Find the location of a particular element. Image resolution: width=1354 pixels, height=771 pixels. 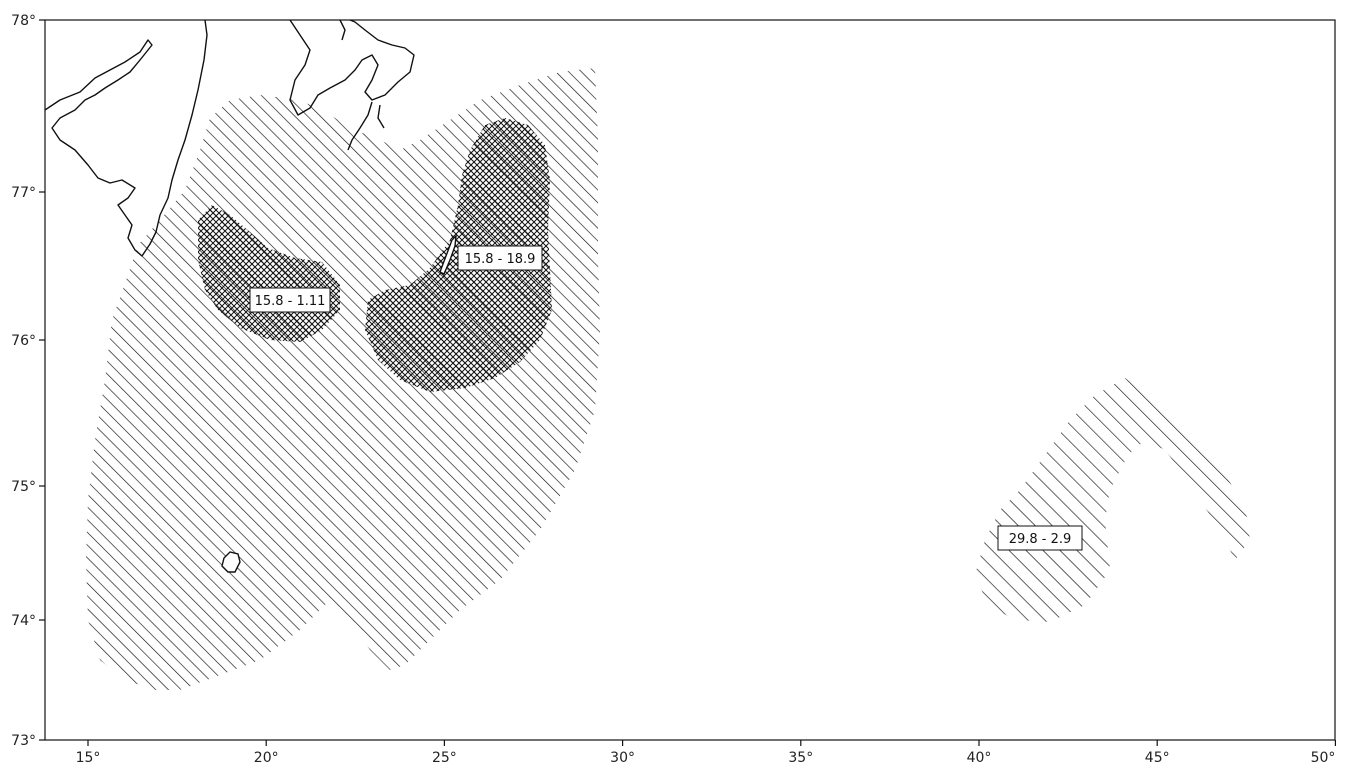

coastline-inlet is located at coordinates (342, 30).